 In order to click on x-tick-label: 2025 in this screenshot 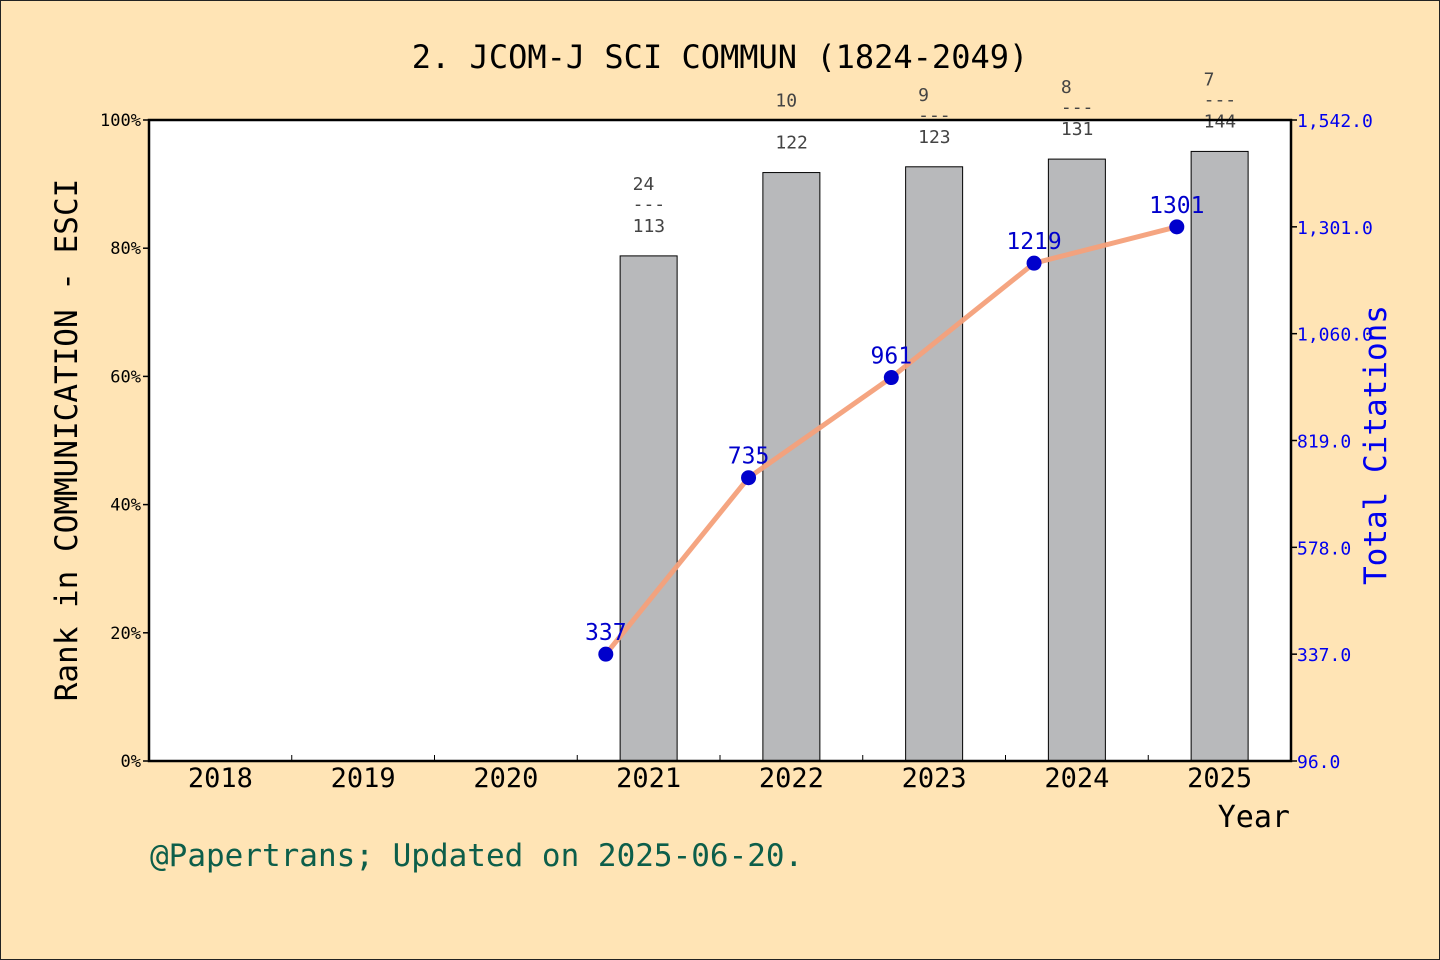, I will do `click(1219, 778)`.